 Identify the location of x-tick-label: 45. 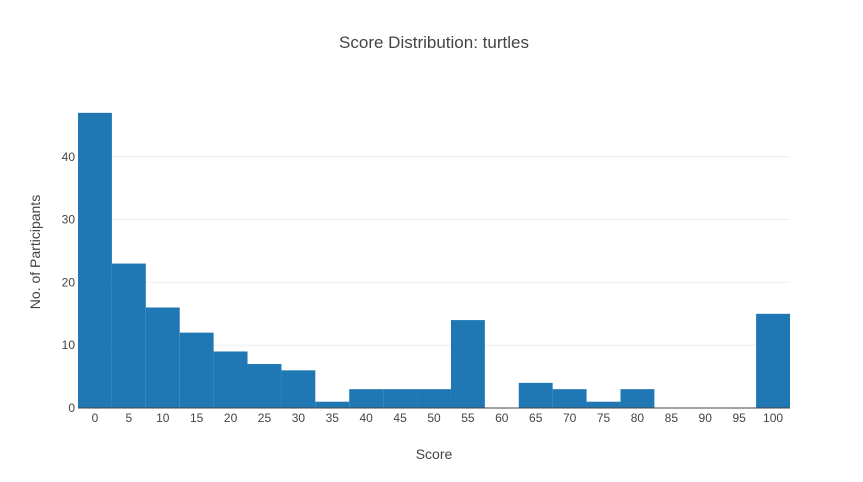
(400, 418).